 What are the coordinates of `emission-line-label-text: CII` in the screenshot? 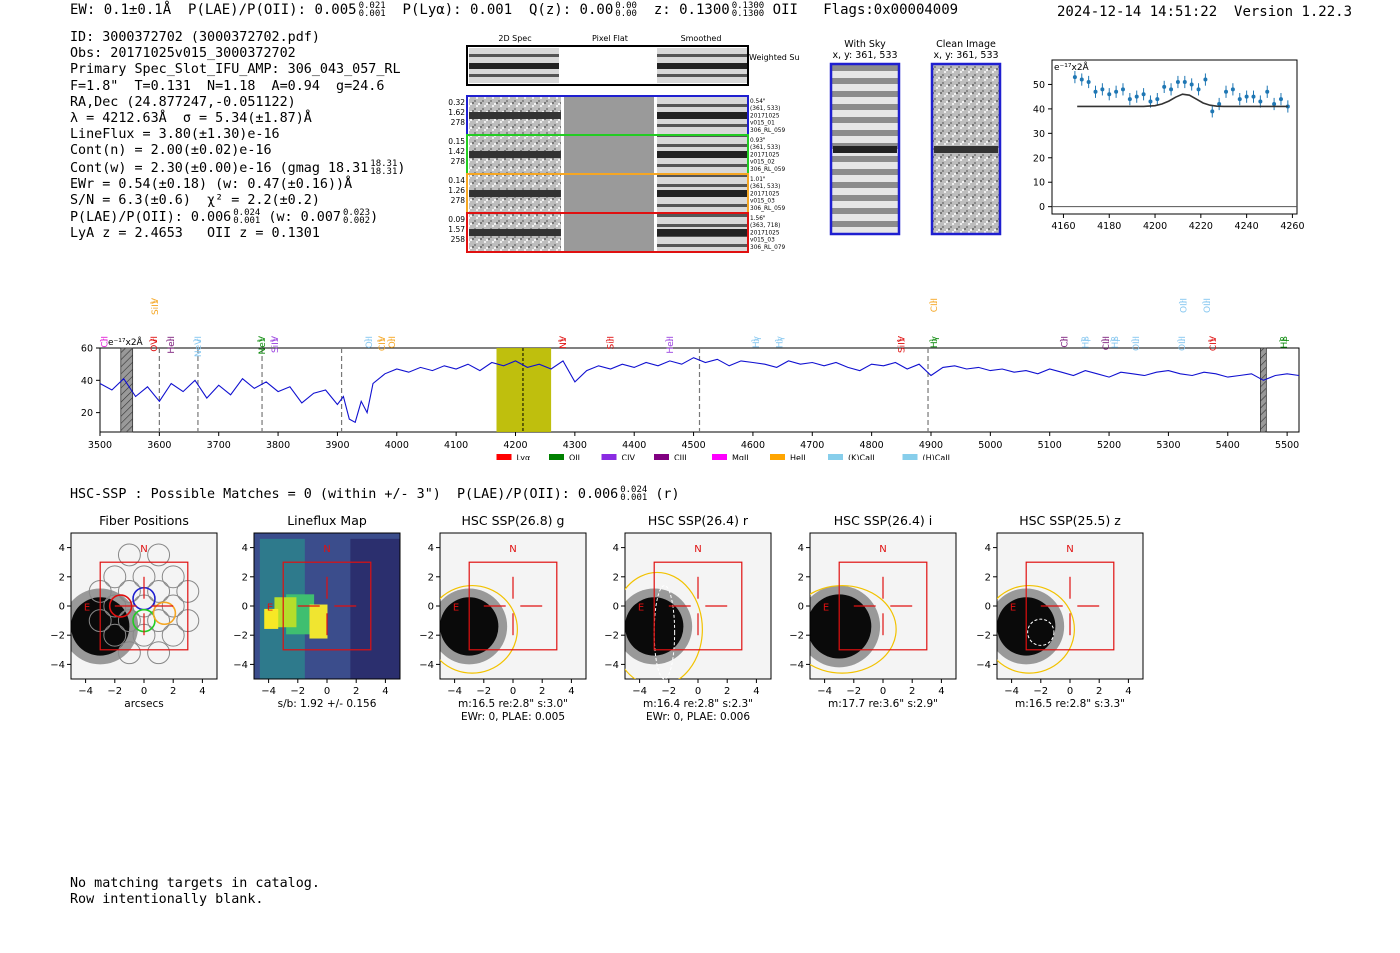 It's located at (106, 342).